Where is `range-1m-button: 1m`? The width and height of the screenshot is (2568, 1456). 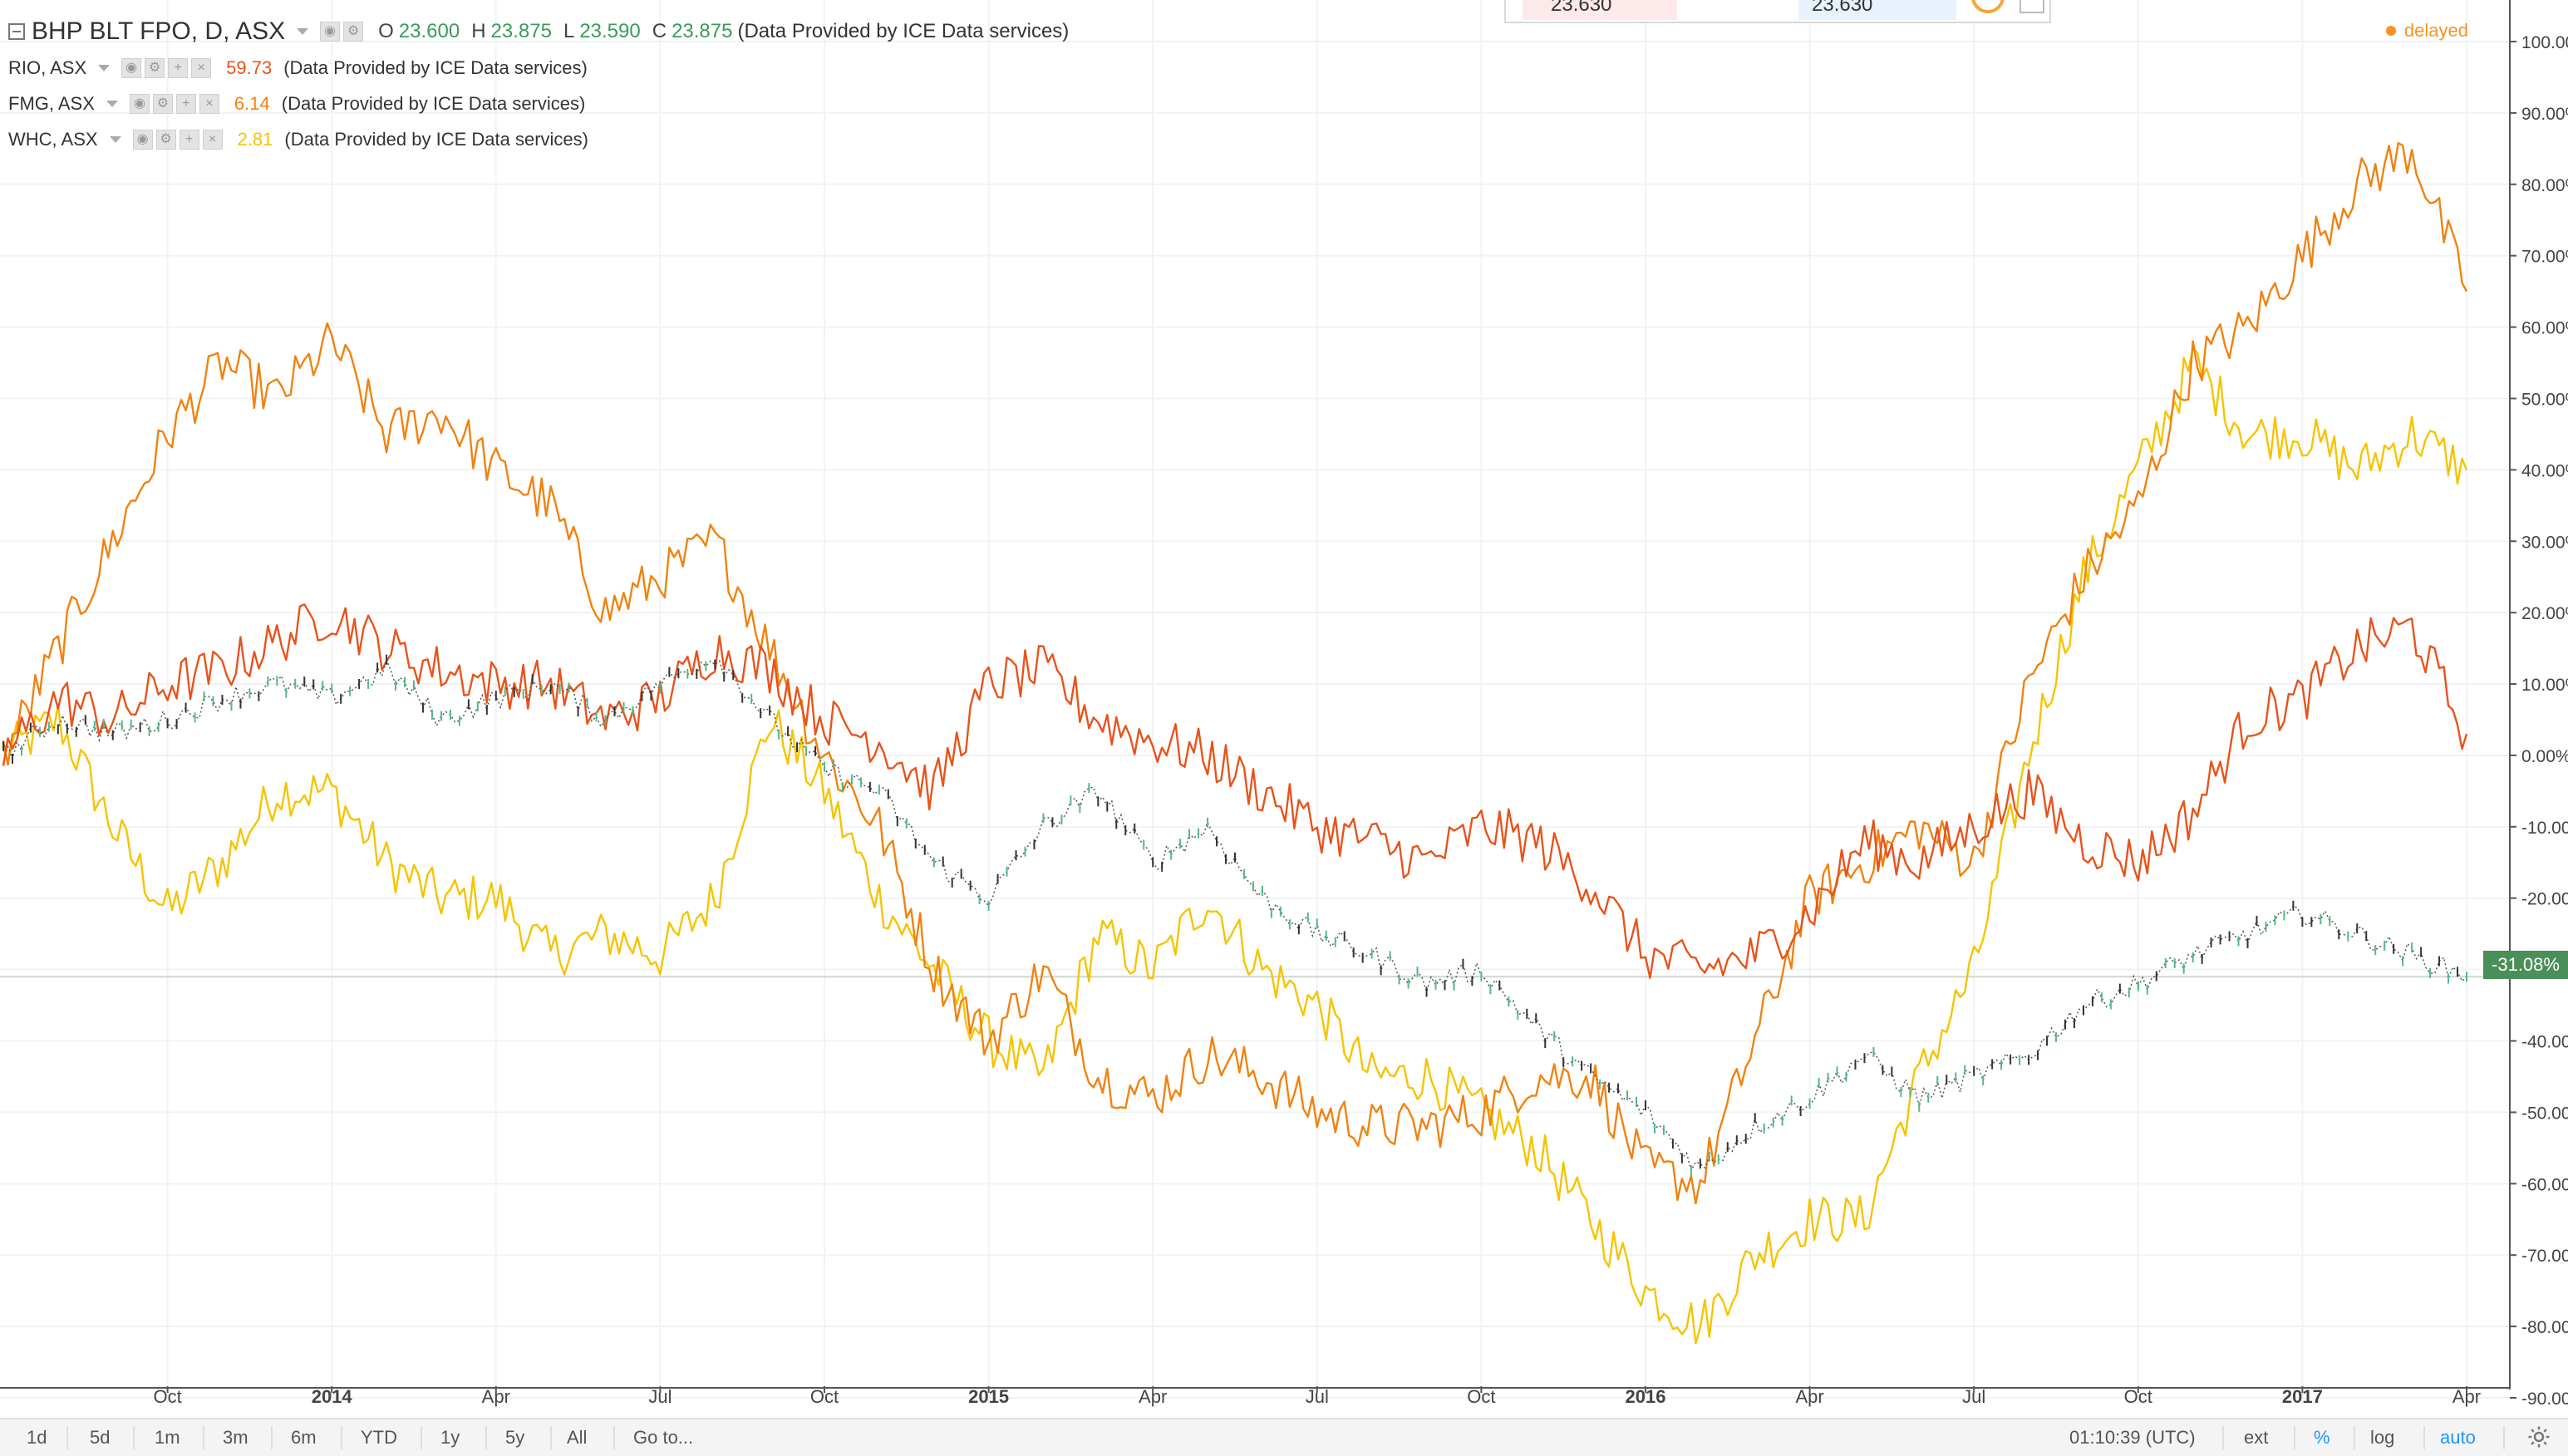
range-1m-button: 1m is located at coordinates (167, 1437).